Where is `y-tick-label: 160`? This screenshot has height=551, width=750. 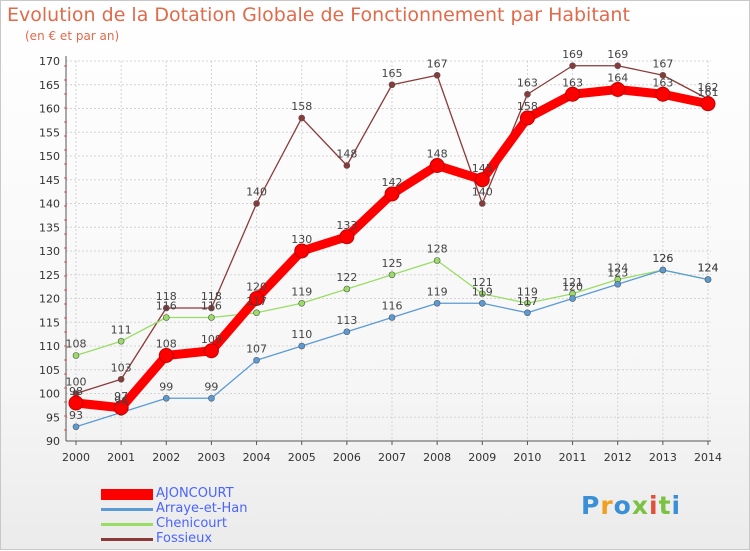 y-tick-label: 160 is located at coordinates (49, 109).